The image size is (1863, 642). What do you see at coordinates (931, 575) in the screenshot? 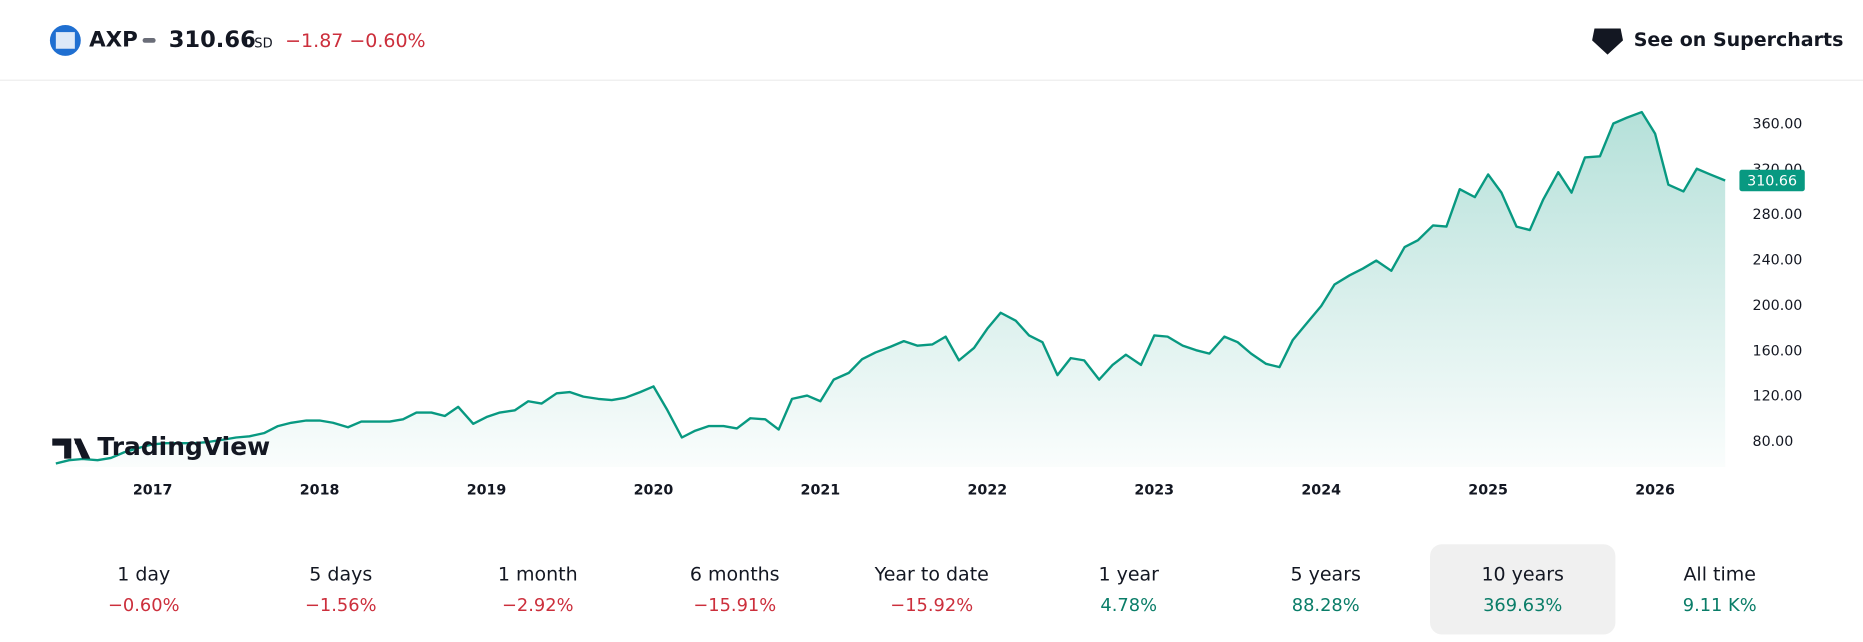
I see `period-label: Year to date` at bounding box center [931, 575].